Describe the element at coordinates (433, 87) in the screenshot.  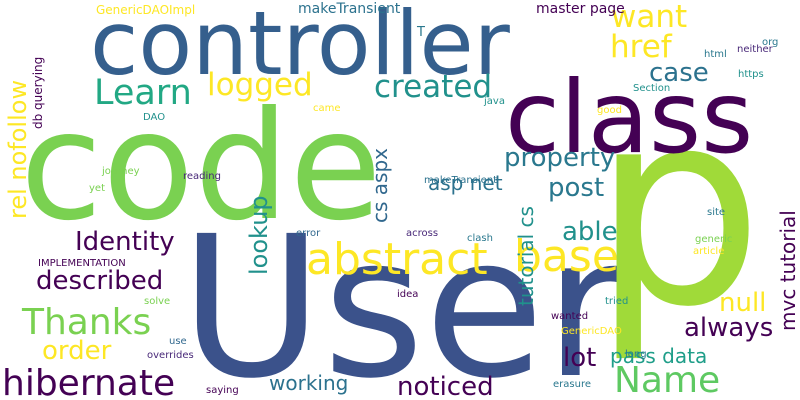
I see `cloud-word: created` at that location.